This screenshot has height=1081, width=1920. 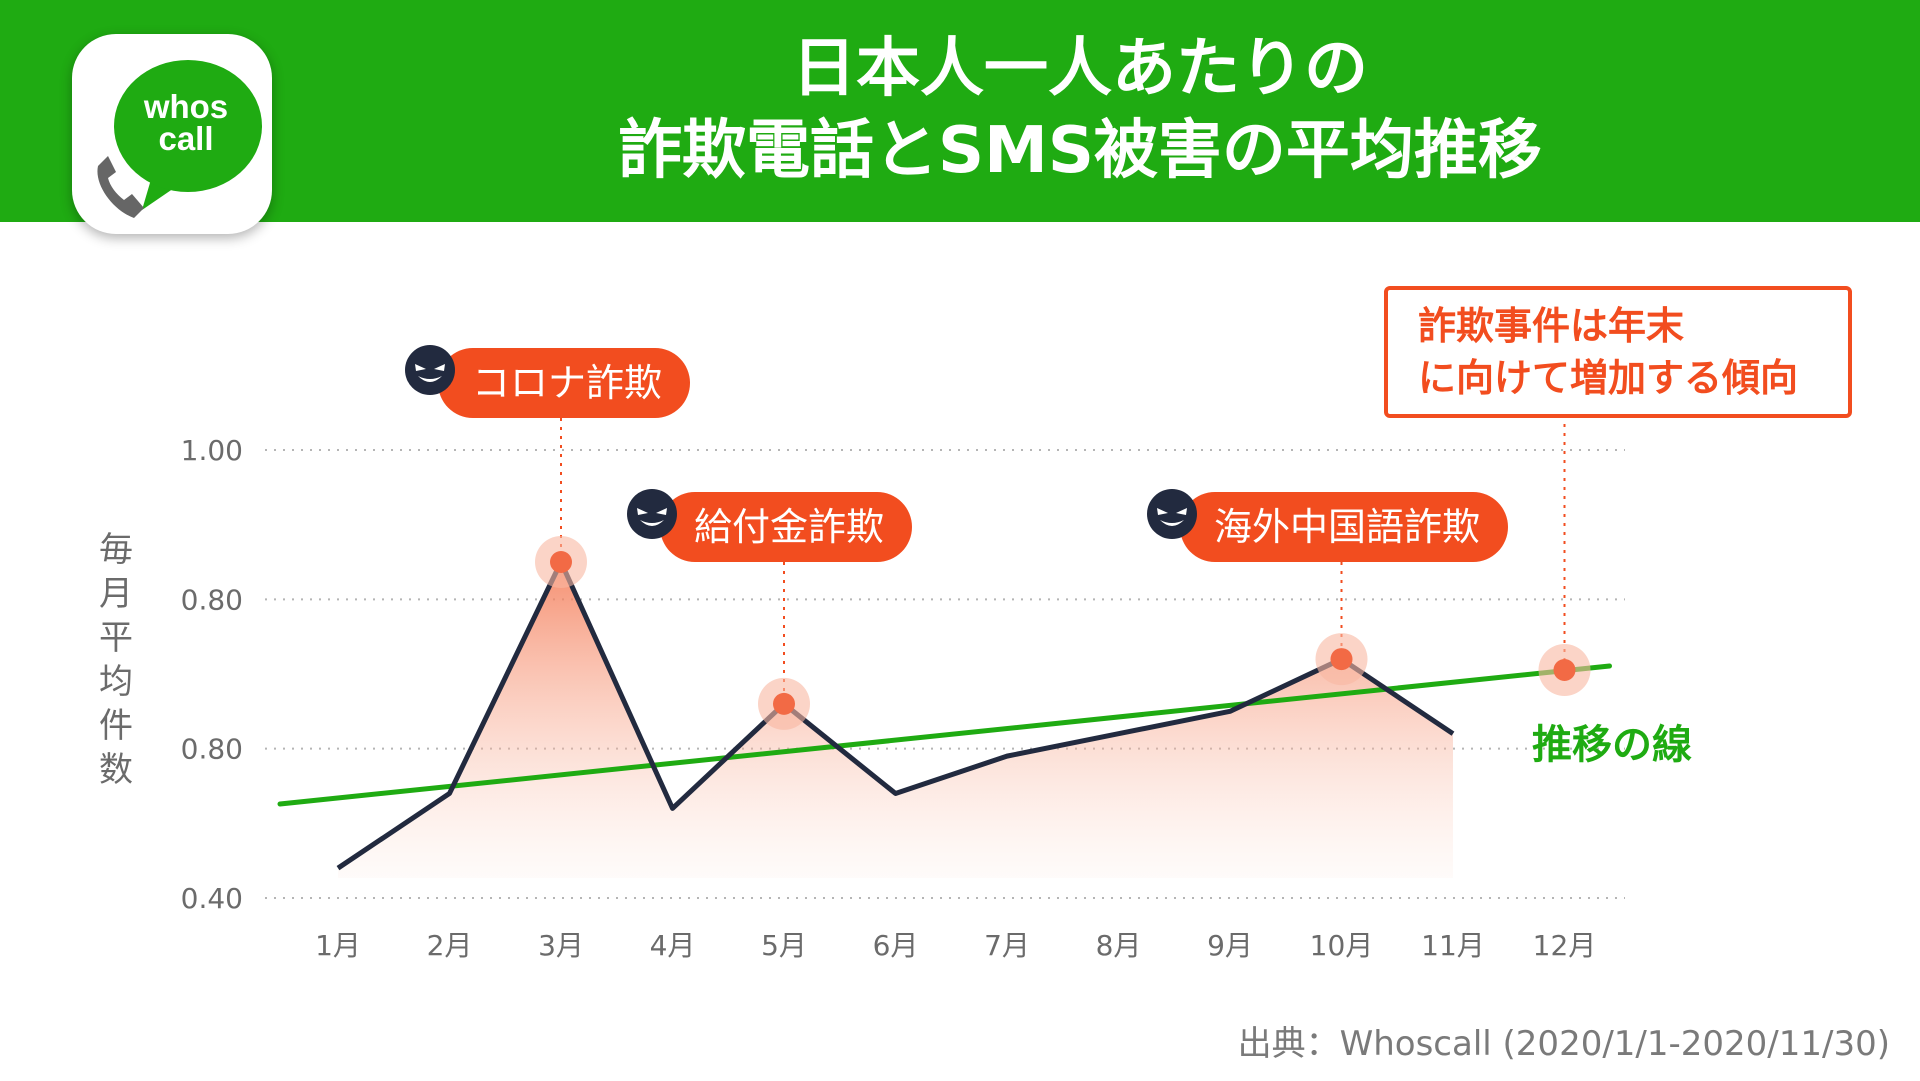 What do you see at coordinates (212, 450) in the screenshot?
I see `y-tick-label: 1.00` at bounding box center [212, 450].